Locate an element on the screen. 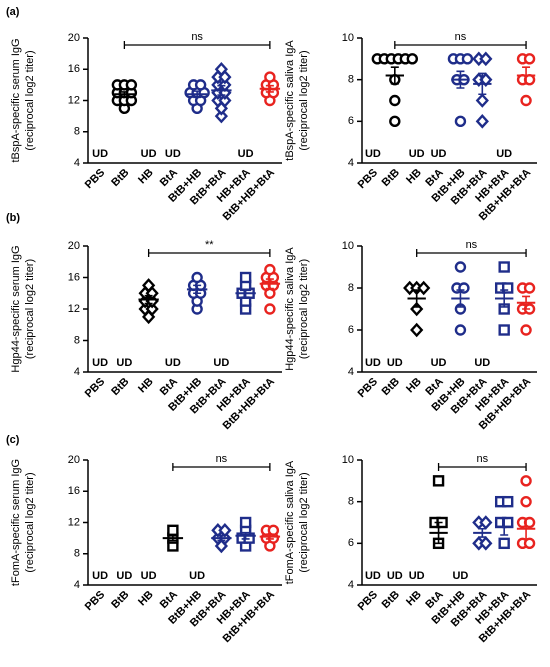 The width and height of the screenshot is (550, 667). panel-label: (c) is located at coordinates (13, 440).